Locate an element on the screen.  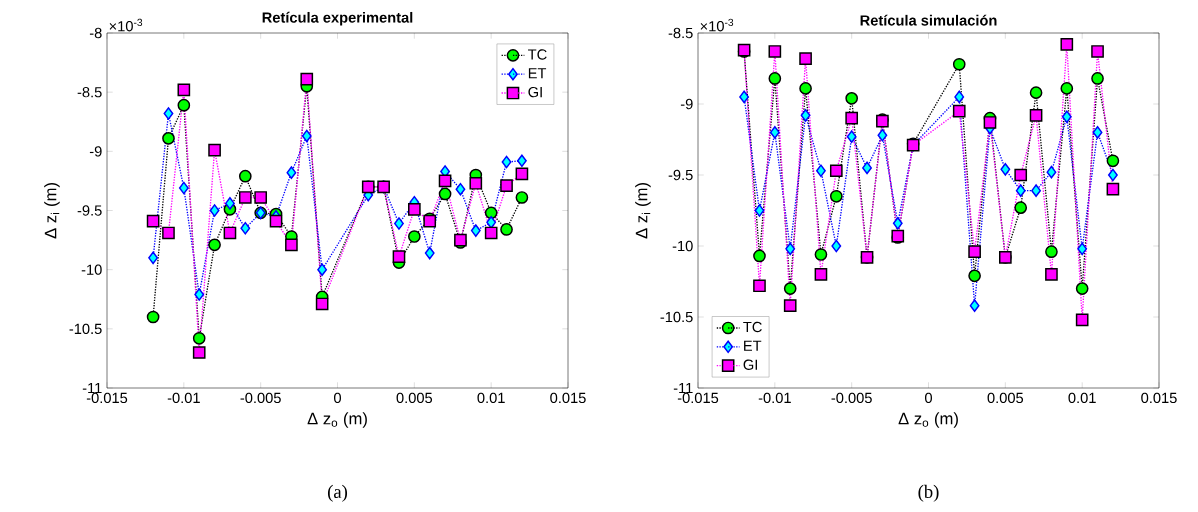
text: (a) is located at coordinates (337, 493).